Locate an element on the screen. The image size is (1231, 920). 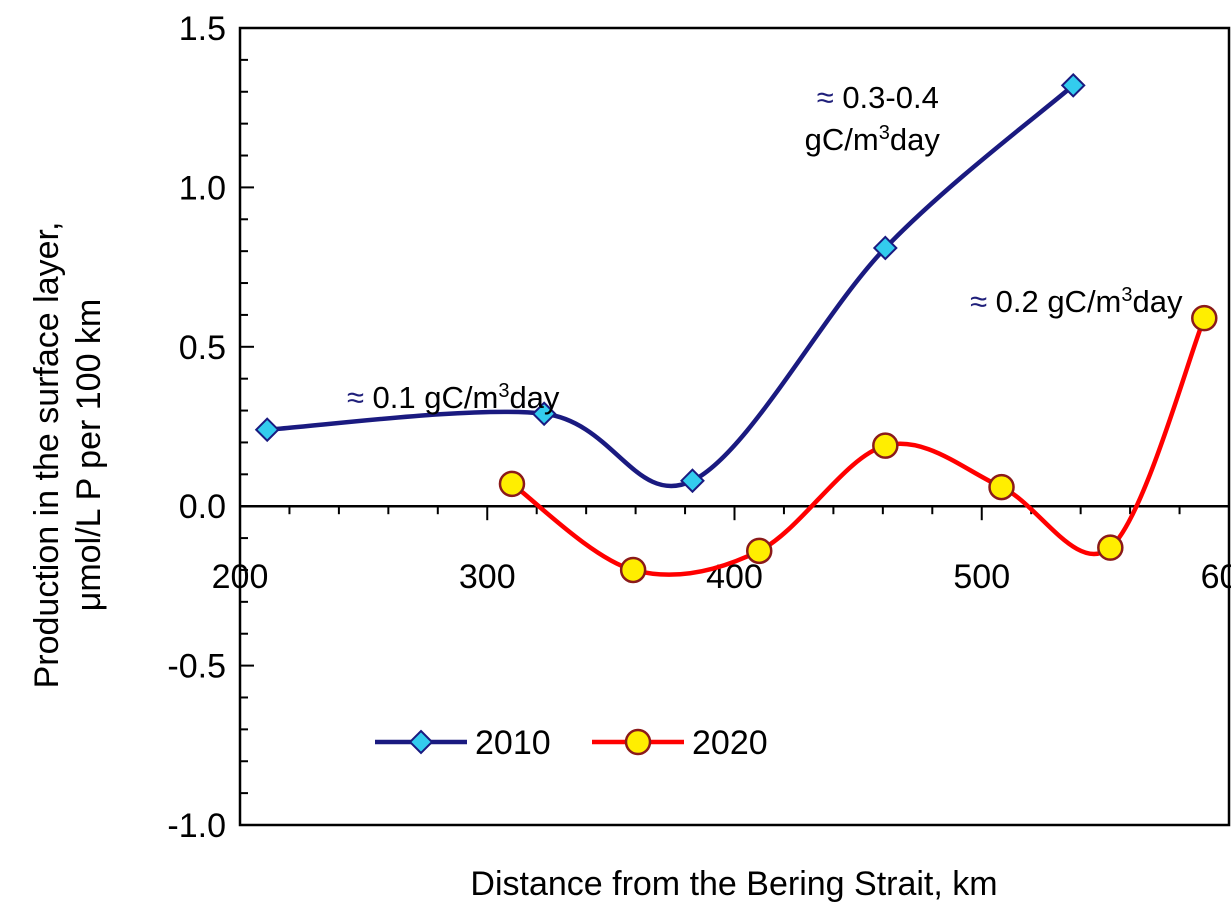
y-tick-label: 0.0 is located at coordinates (202, 507).